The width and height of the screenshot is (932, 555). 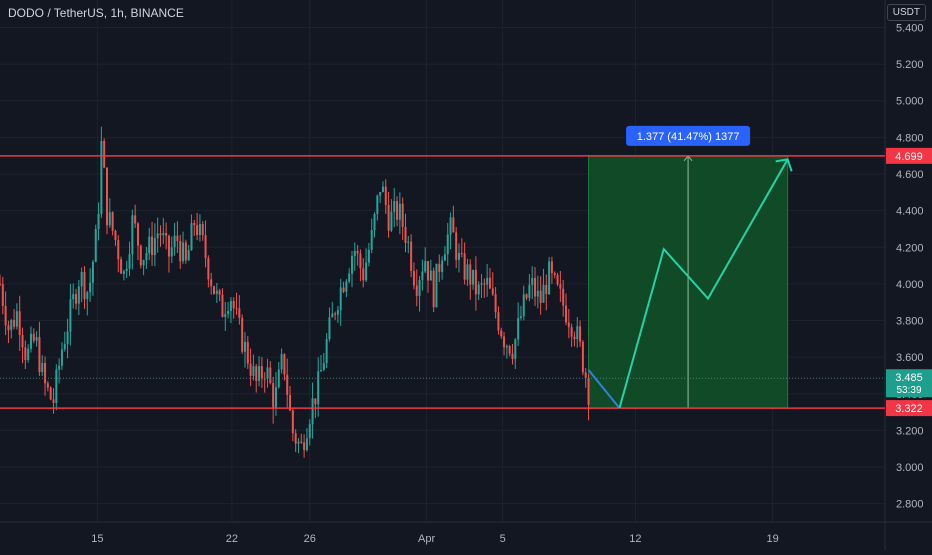 What do you see at coordinates (910, 358) in the screenshot?
I see `y-tick-label: 3.600` at bounding box center [910, 358].